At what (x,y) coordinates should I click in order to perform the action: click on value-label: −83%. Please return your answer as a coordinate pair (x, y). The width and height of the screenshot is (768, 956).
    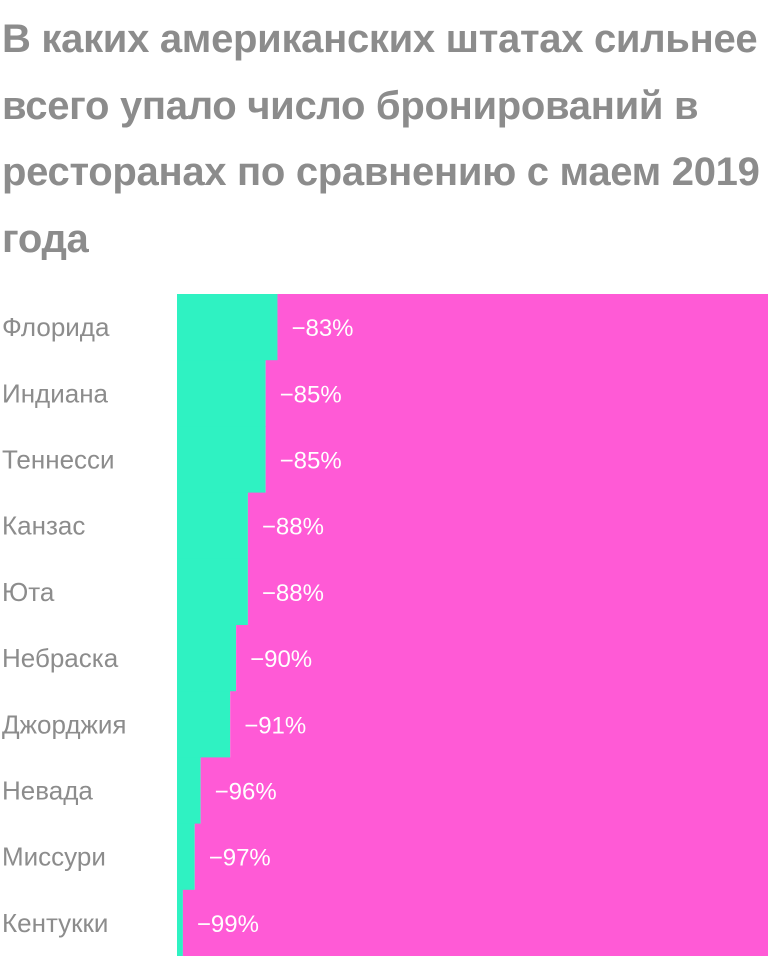
    Looking at the image, I should click on (322, 328).